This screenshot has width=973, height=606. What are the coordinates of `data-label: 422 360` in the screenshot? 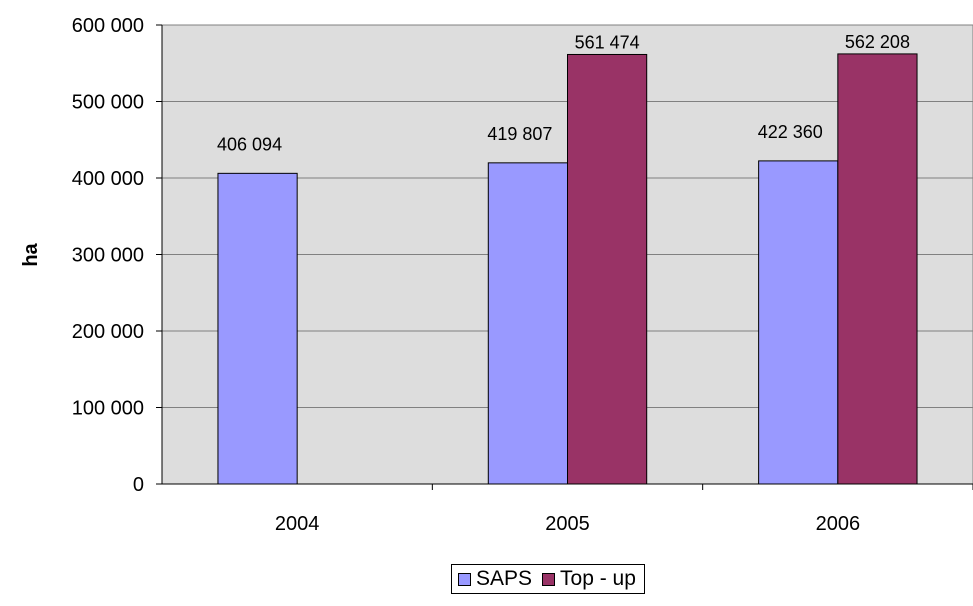 It's located at (790, 132).